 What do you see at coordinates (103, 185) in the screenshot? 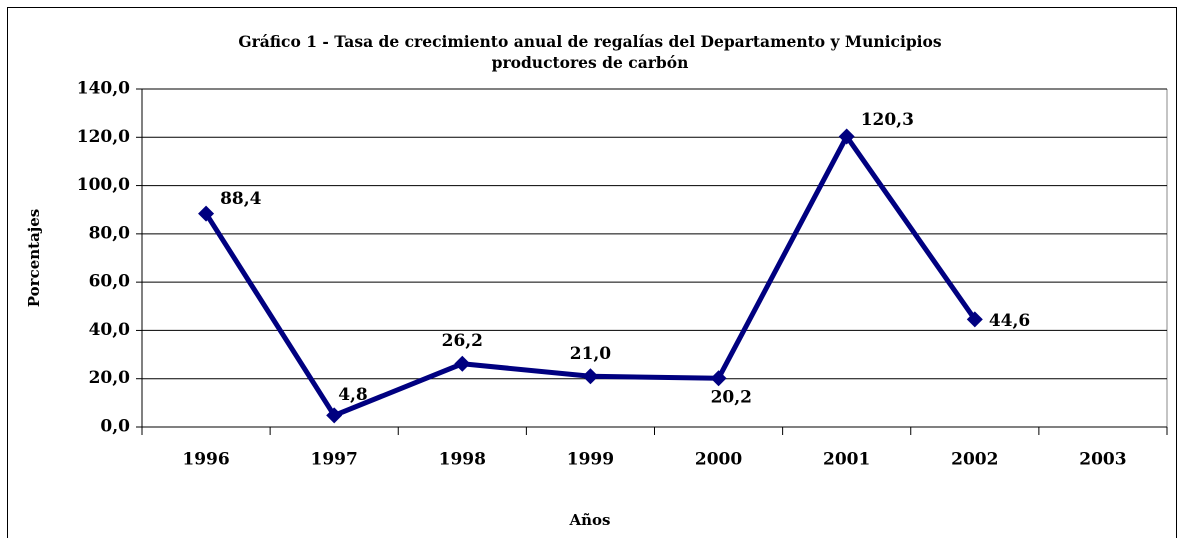
I see `y-tick-label: 100,0` at bounding box center [103, 185].